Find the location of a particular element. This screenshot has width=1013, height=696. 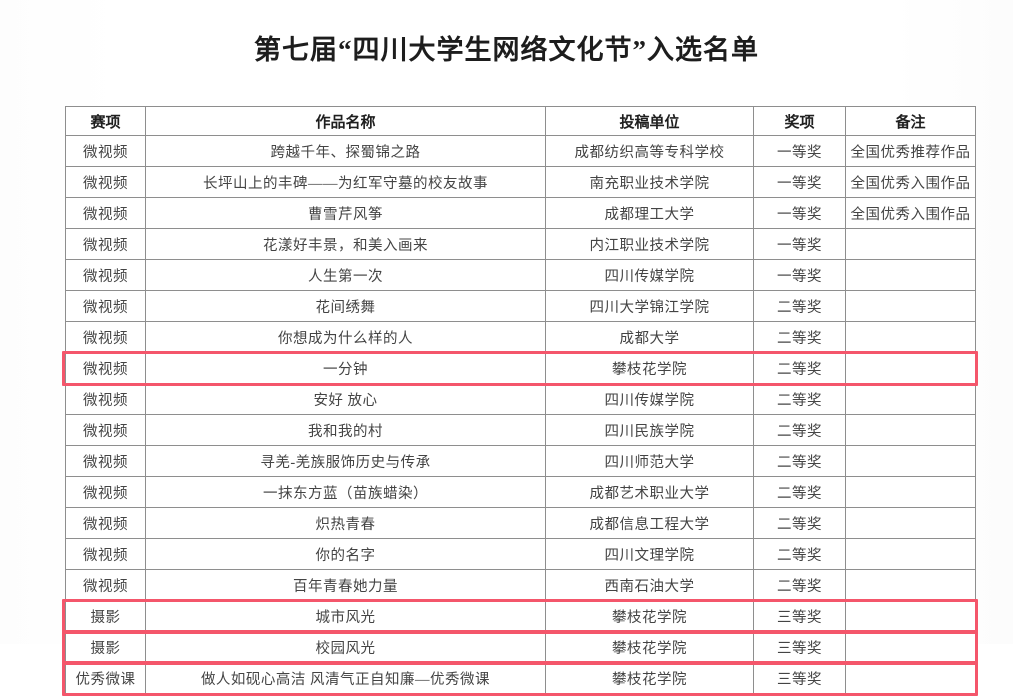

cell-work: 花漾好丰景，和美入画来 is located at coordinates (345, 244).